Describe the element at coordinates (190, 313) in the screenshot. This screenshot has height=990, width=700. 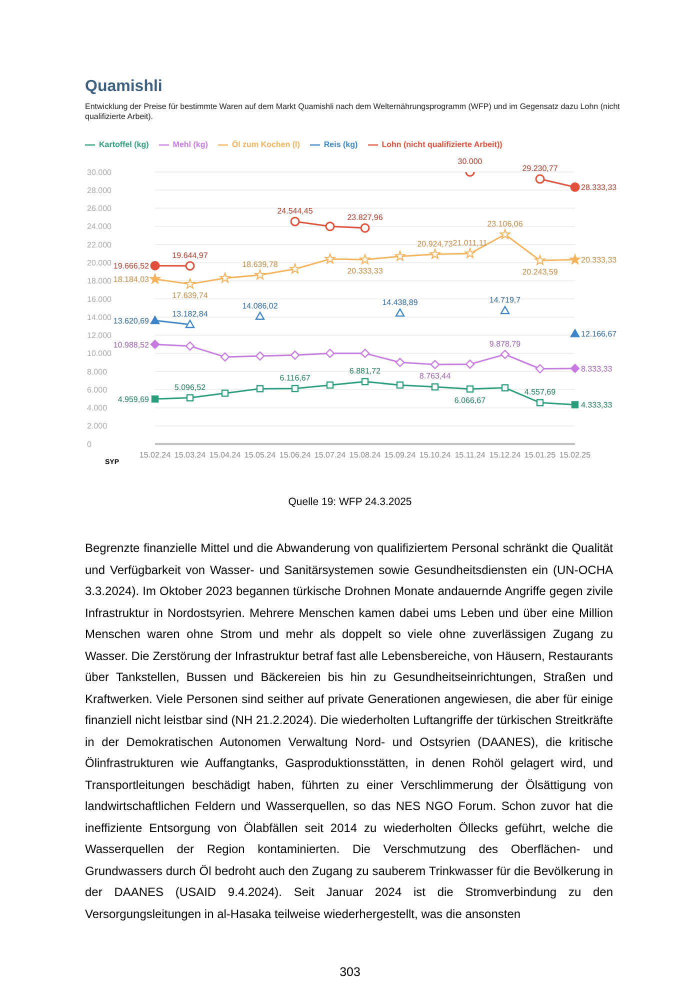
I see `data-label: 13.182,84` at that location.